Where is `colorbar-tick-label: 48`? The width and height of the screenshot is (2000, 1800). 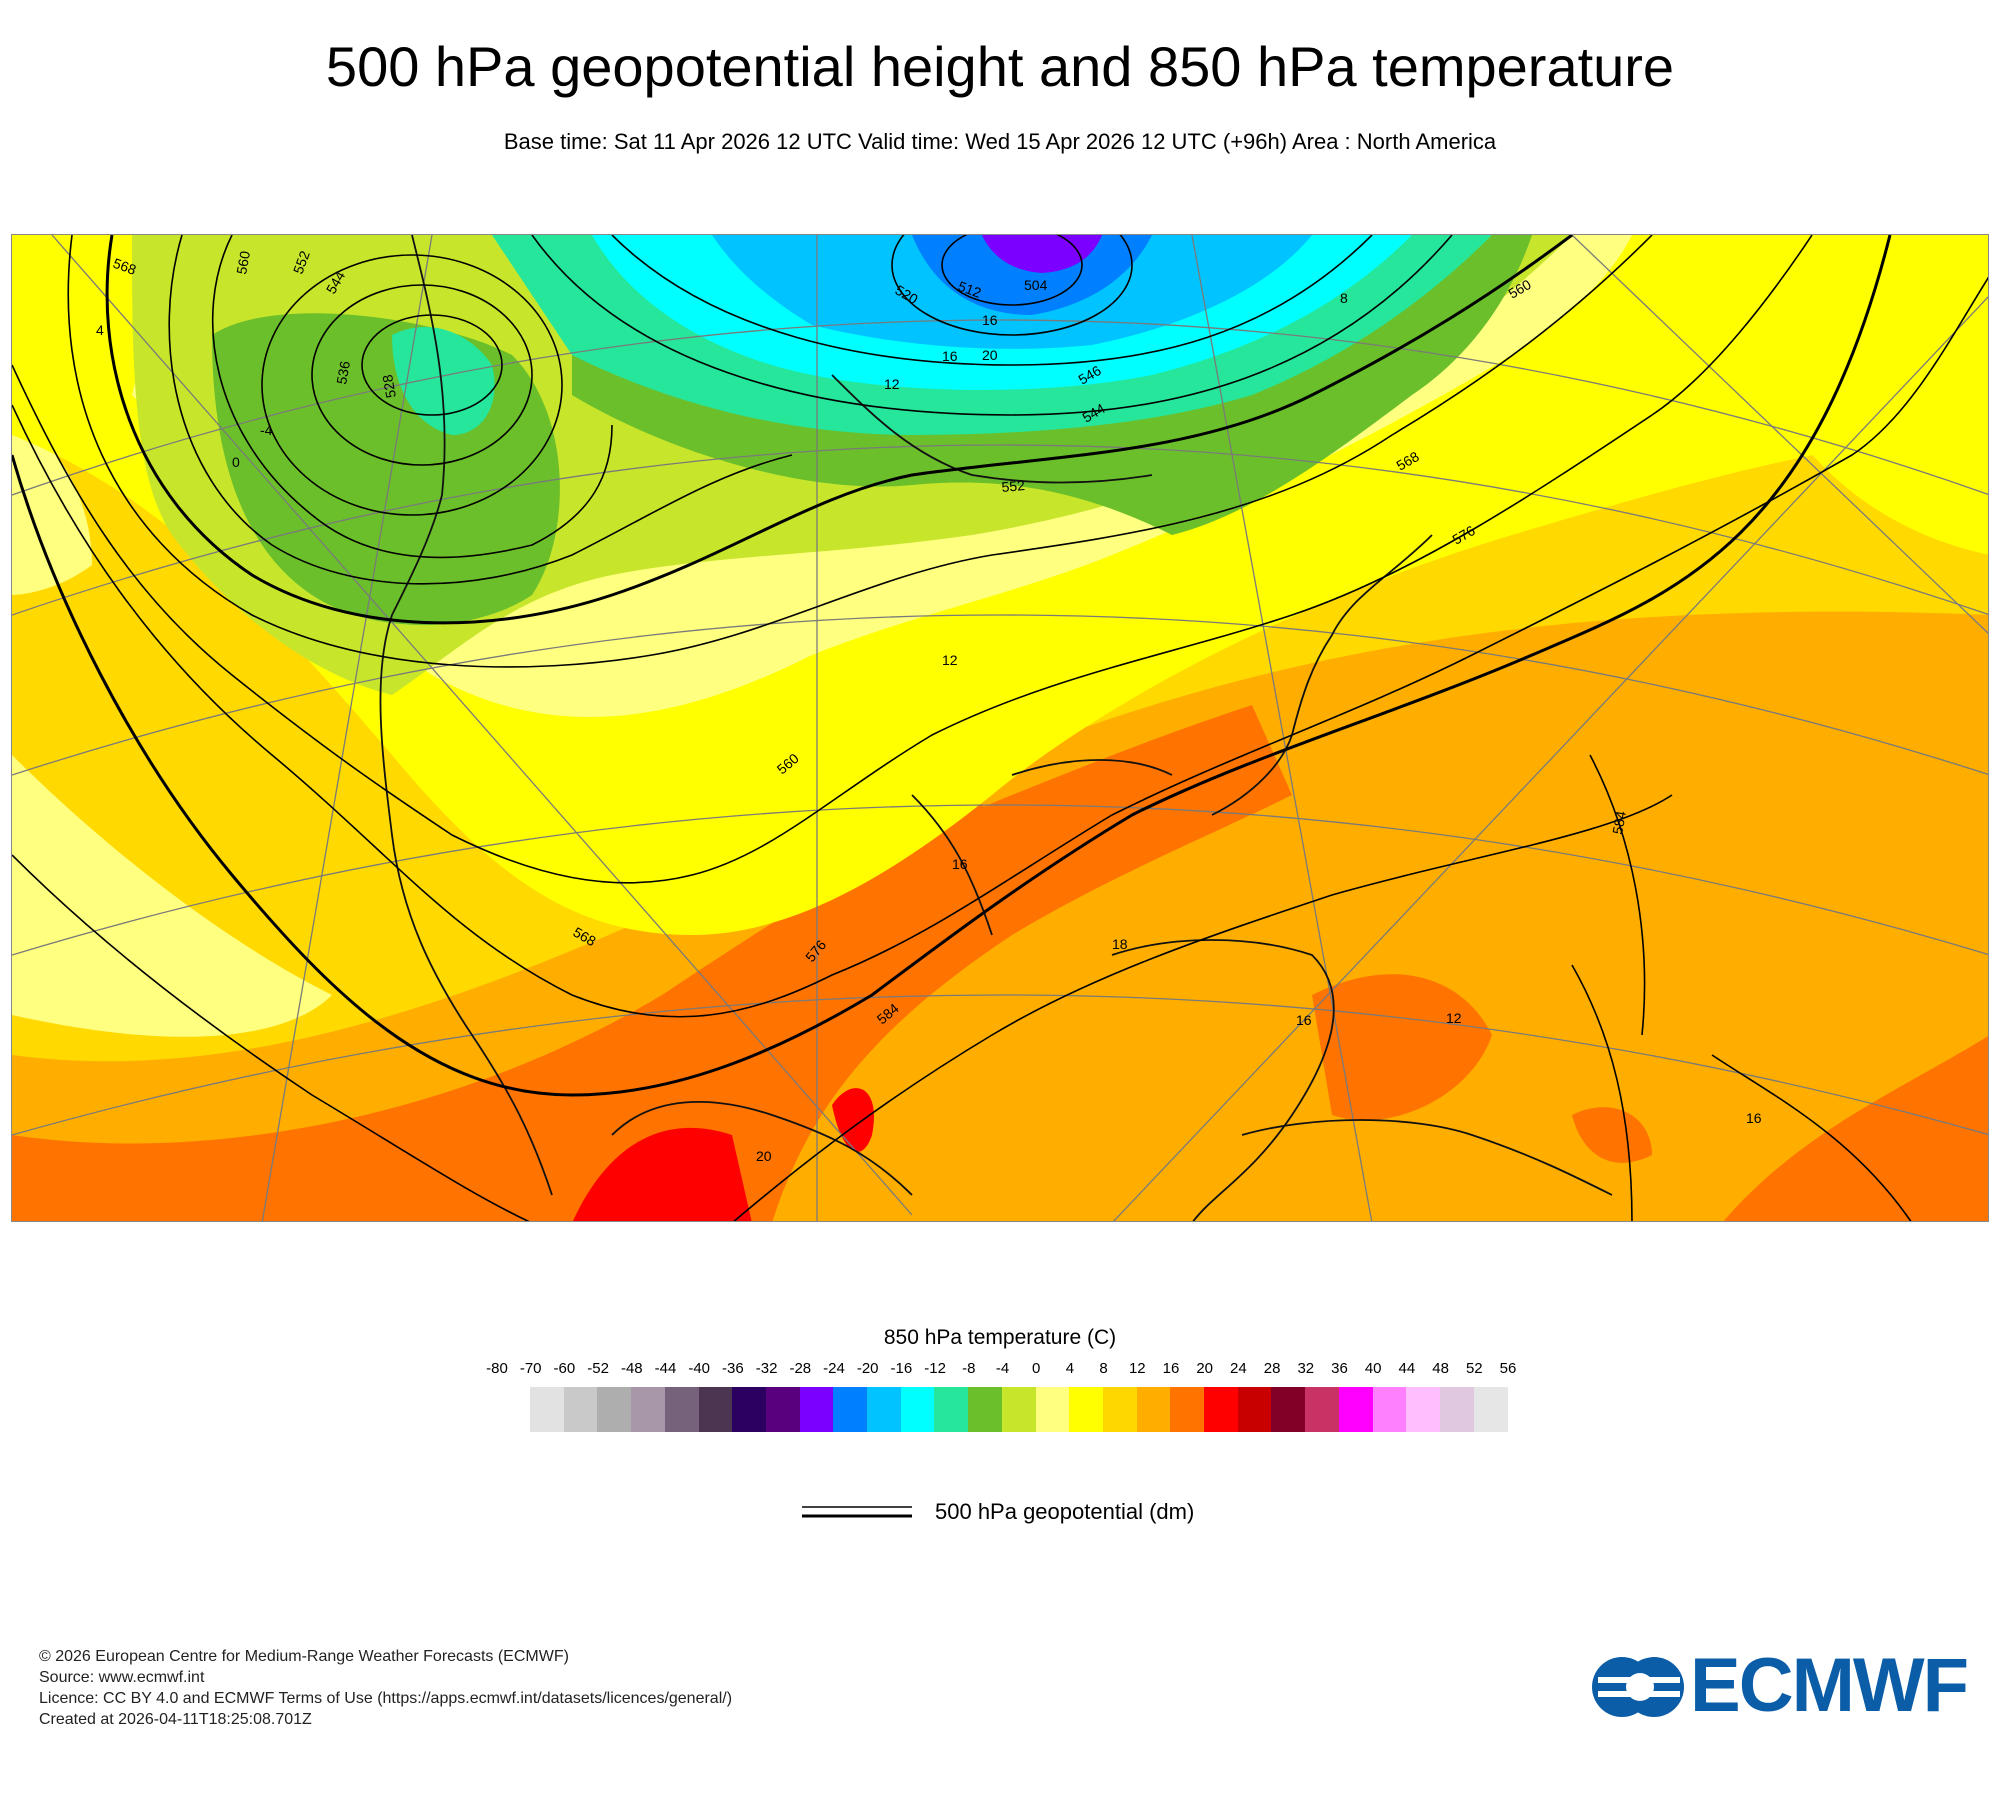
colorbar-tick-label: 48 is located at coordinates (1440, 1368).